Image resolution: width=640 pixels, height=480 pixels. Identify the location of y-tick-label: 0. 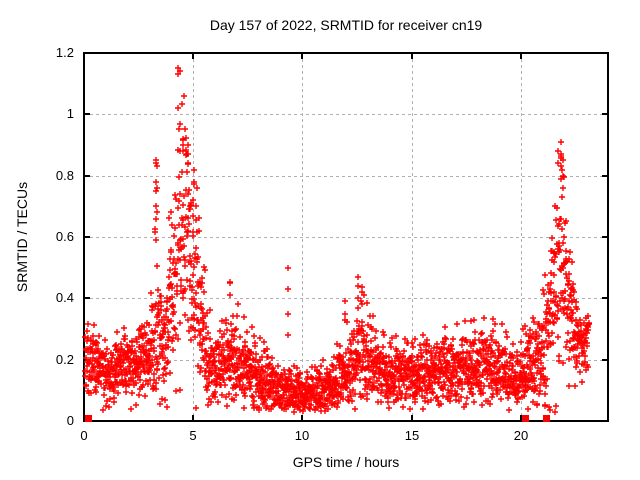
(70, 420).